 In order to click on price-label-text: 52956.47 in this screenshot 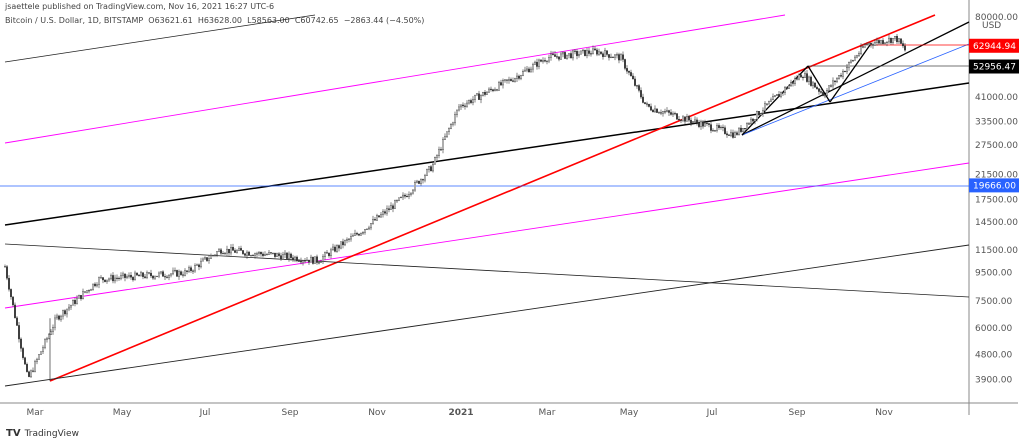, I will do `click(994, 68)`.